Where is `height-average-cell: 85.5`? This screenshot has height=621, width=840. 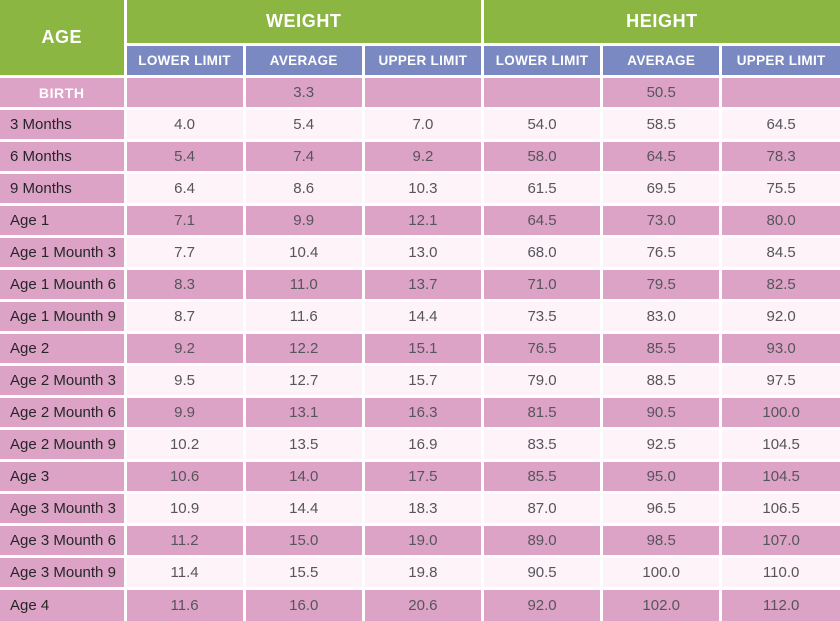
height-average-cell: 85.5 is located at coordinates (661, 348).